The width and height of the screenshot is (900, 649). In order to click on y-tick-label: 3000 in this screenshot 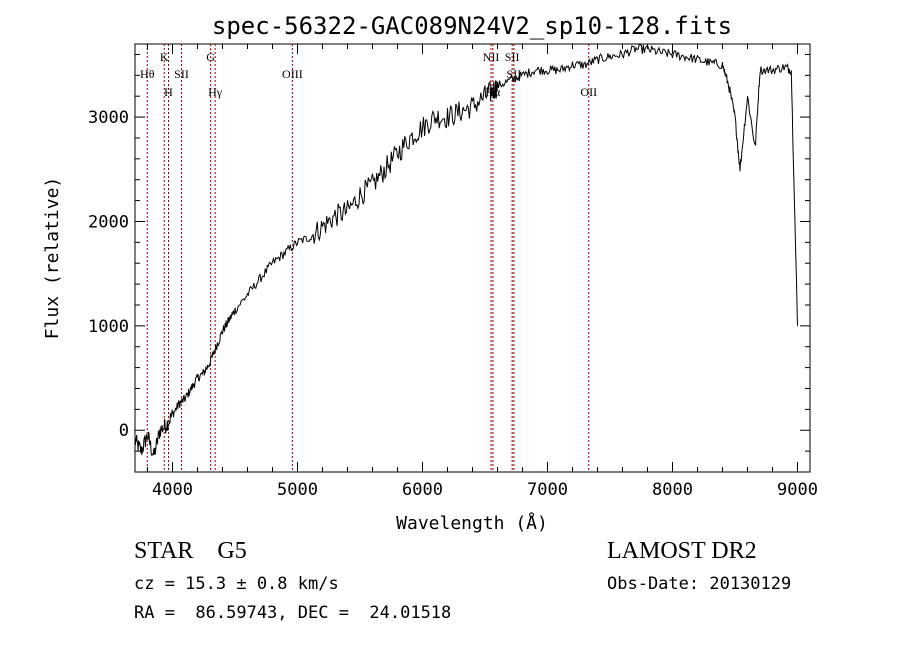, I will do `click(108, 118)`.